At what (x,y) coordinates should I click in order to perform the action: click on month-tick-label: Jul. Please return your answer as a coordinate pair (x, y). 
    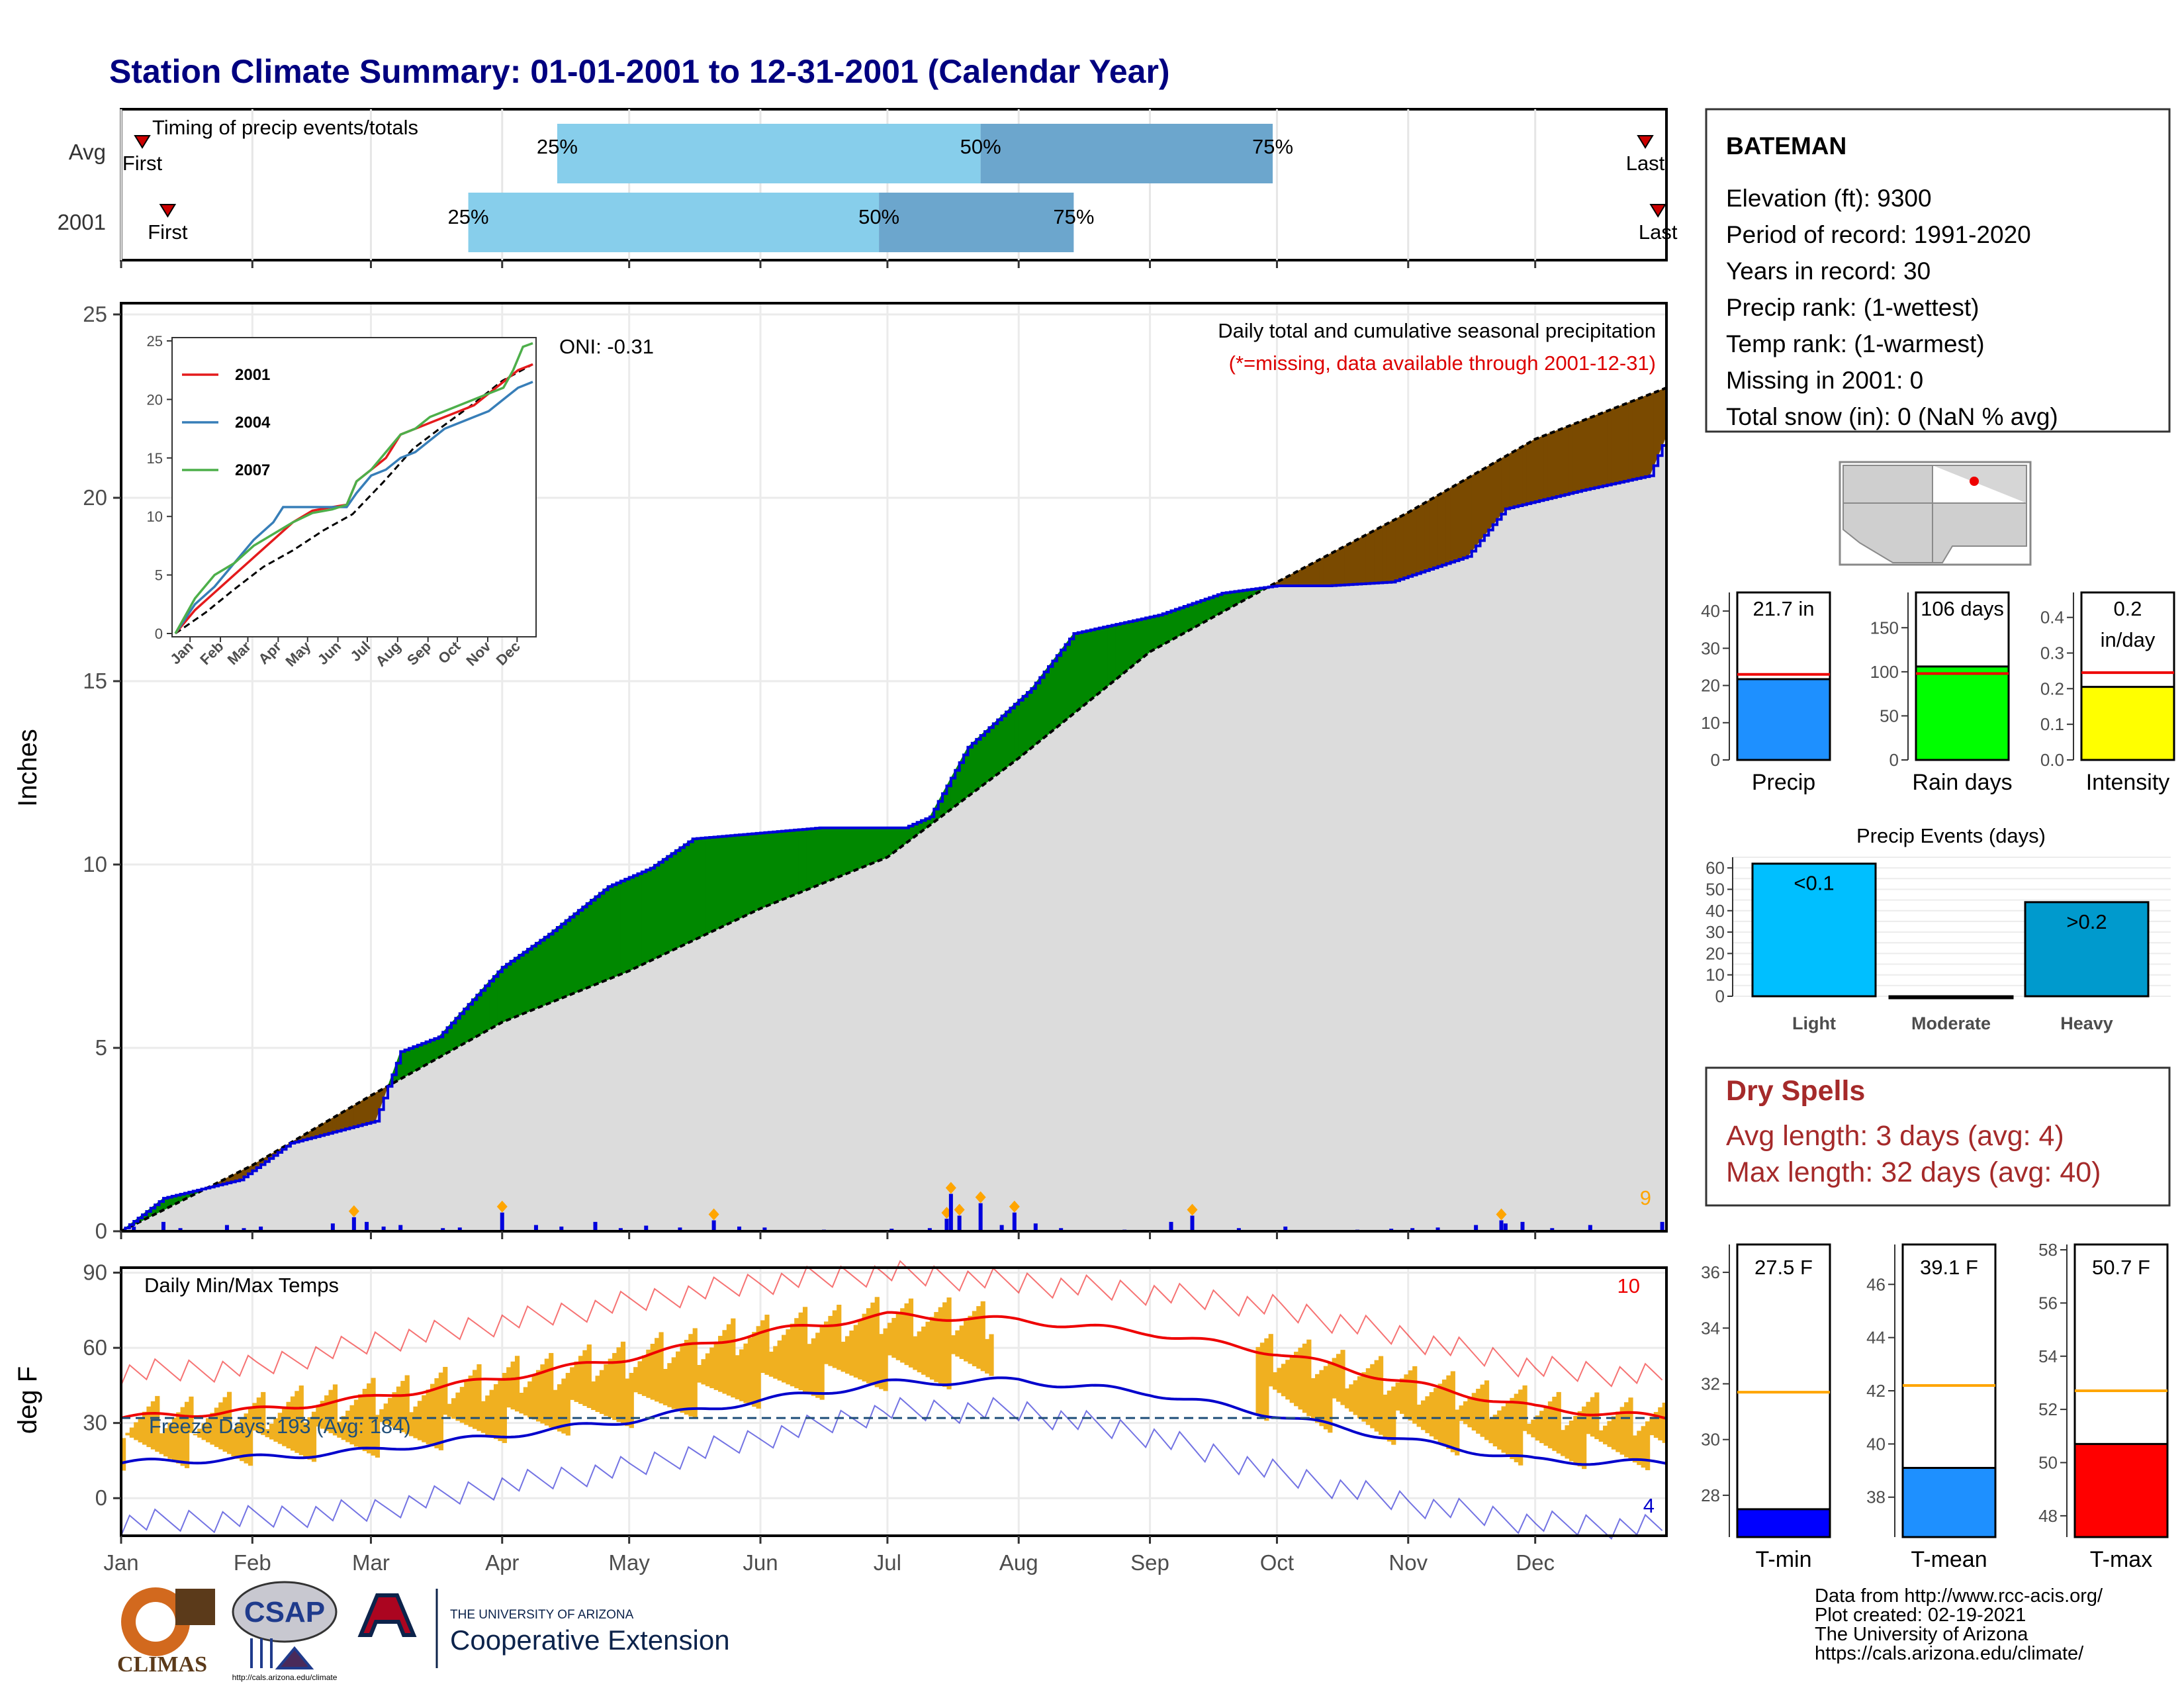
    Looking at the image, I should click on (887, 1562).